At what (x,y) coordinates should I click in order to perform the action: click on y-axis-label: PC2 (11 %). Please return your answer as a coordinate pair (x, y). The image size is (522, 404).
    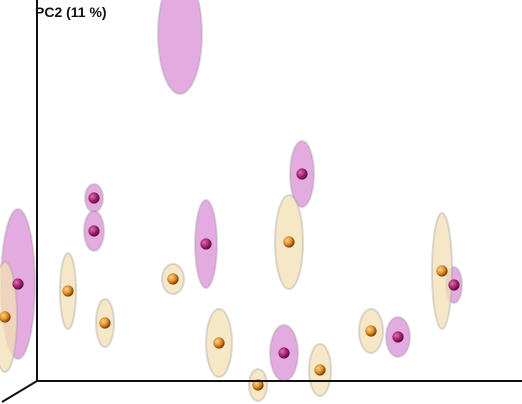
    Looking at the image, I should click on (71, 12).